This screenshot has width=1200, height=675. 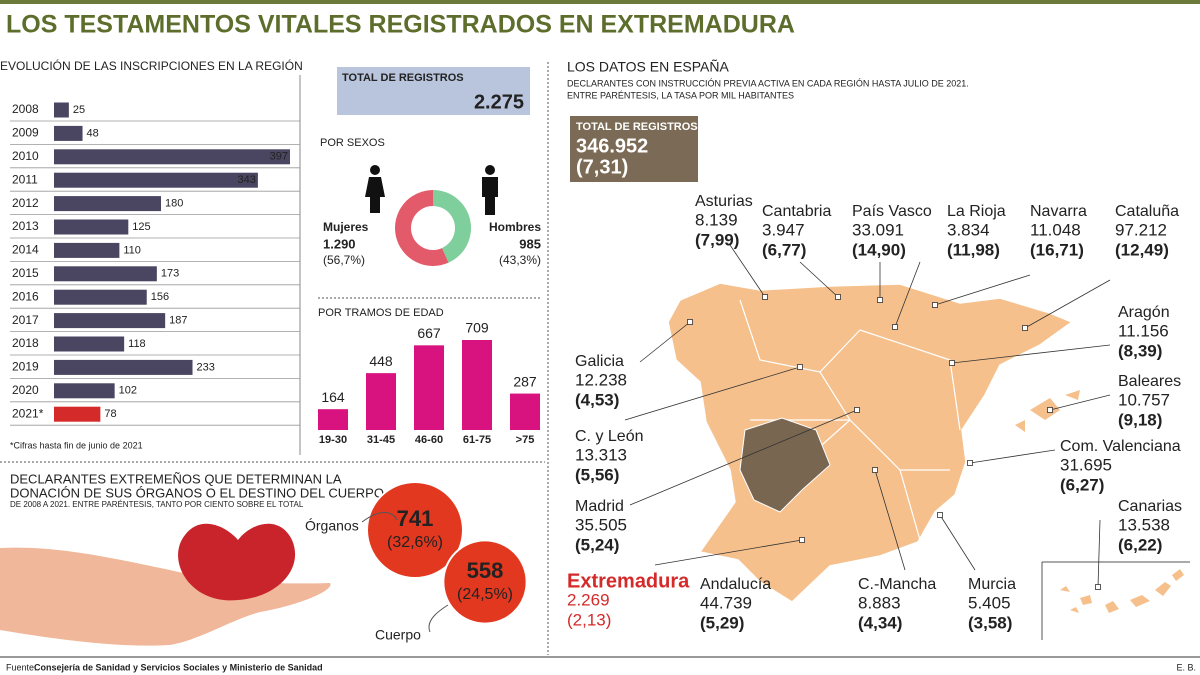 I want to click on heart, so click(x=237, y=562).